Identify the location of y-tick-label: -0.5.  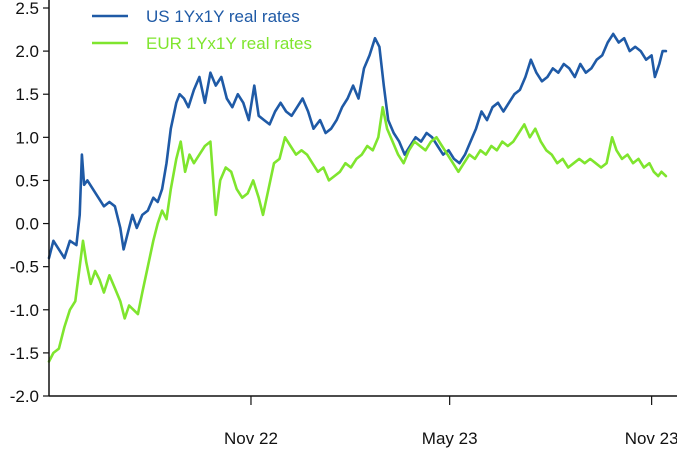
(24, 267).